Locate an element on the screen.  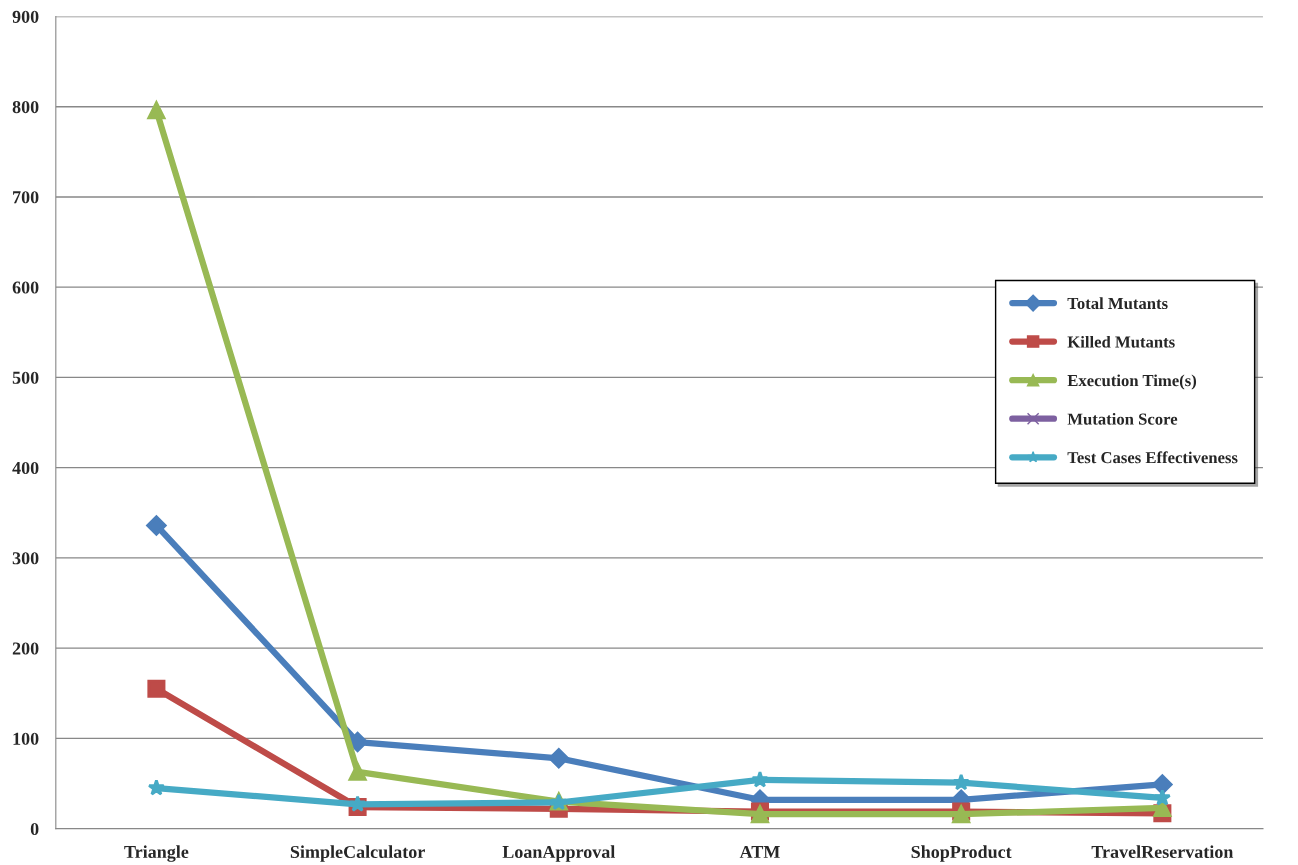
legend-label: Killed Mutants is located at coordinates (1121, 341).